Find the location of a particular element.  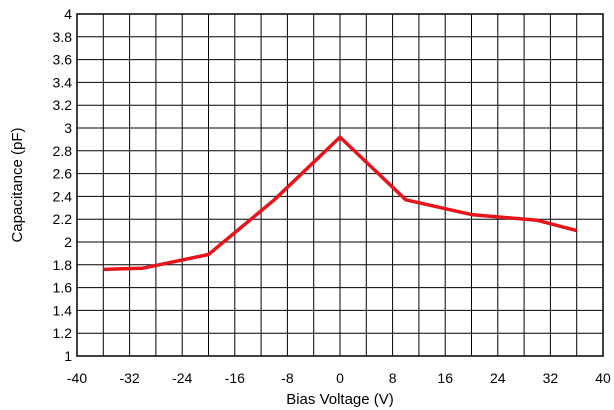

x-tick-label: 24 is located at coordinates (498, 378).